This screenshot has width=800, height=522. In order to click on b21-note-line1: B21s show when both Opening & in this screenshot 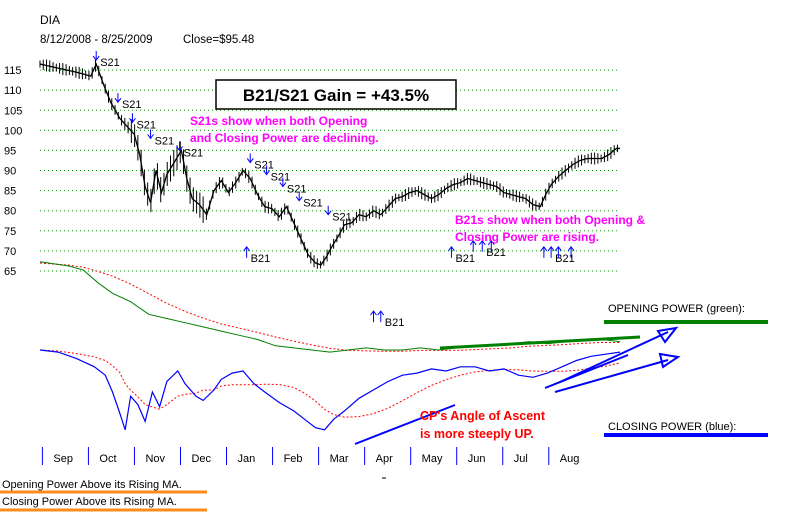, I will do `click(550, 220)`.